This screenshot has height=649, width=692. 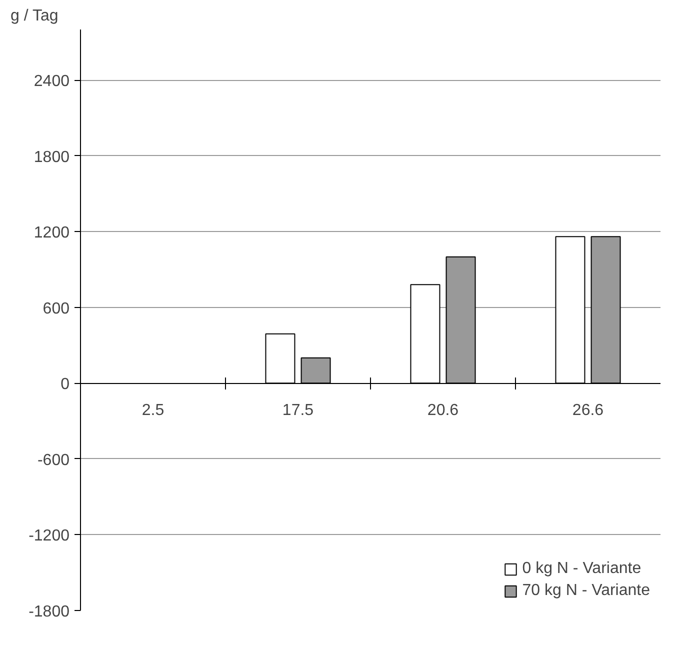 What do you see at coordinates (298, 411) in the screenshot?
I see `x-tick-label: 17.5` at bounding box center [298, 411].